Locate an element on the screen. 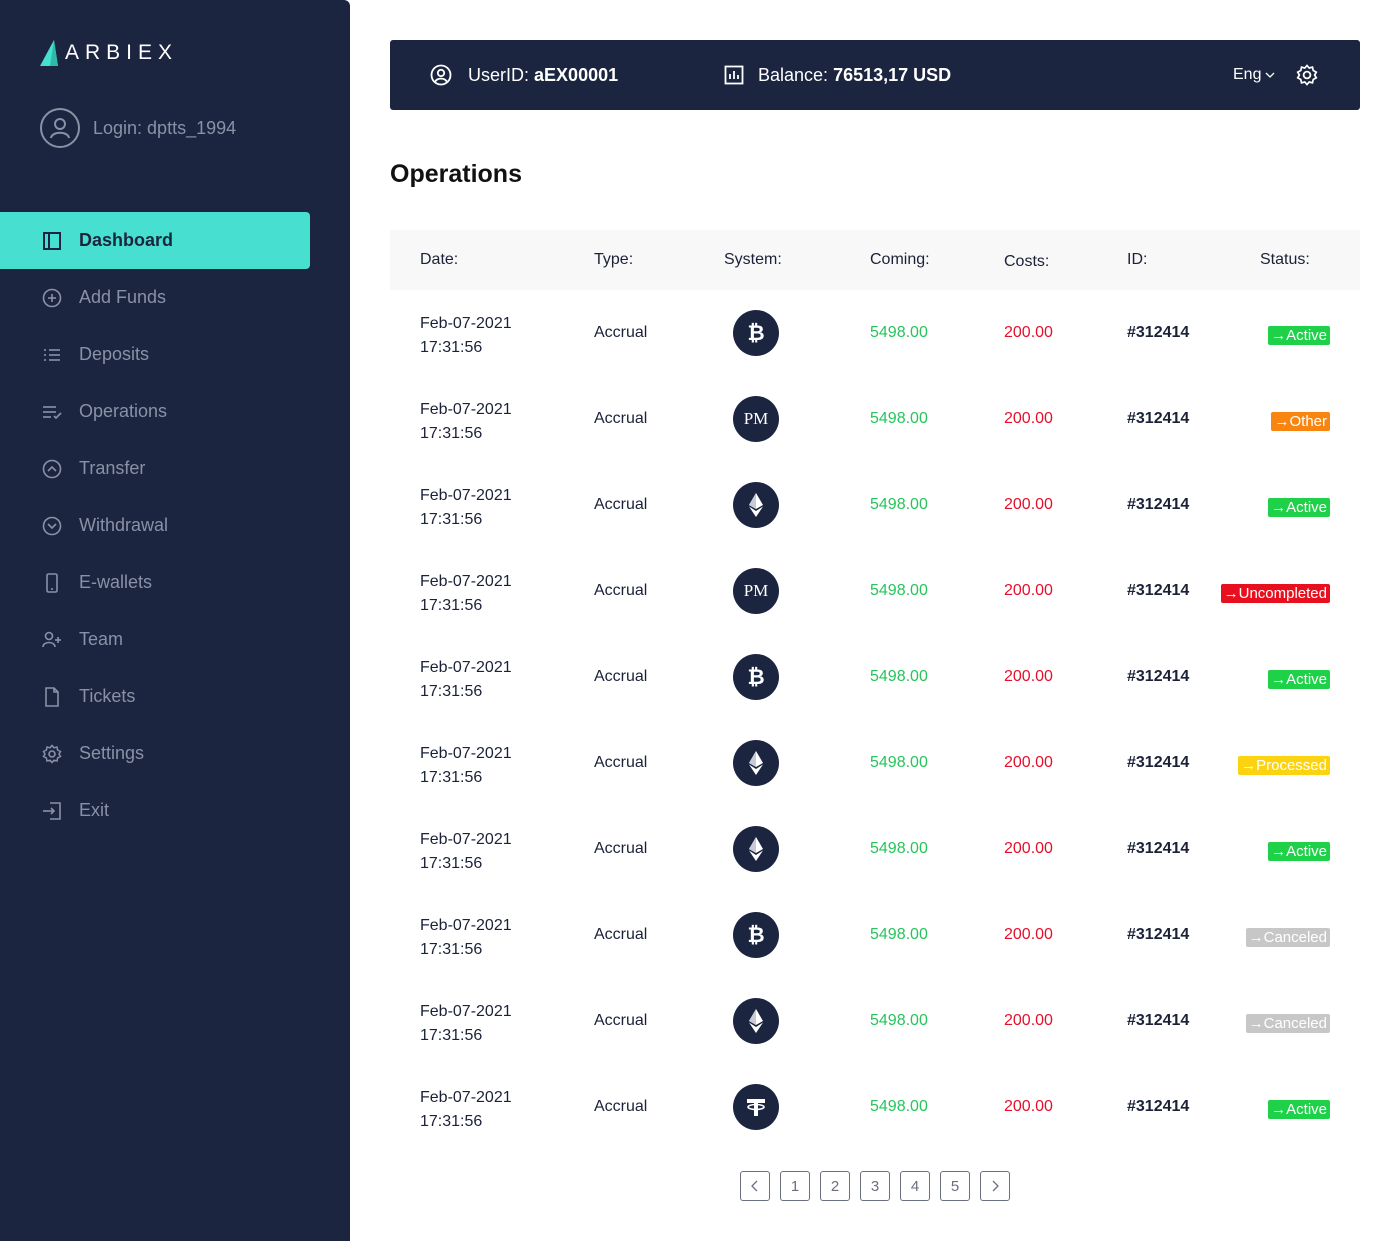 Image resolution: width=1400 pixels, height=1241 pixels. sidebar-item-label: Tickets is located at coordinates (107, 696).